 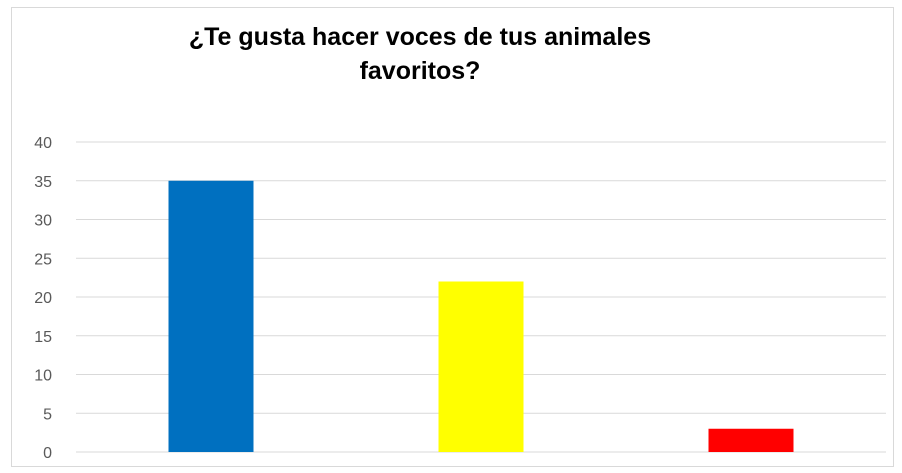 I want to click on y-tick-label: 20, so click(x=43, y=298).